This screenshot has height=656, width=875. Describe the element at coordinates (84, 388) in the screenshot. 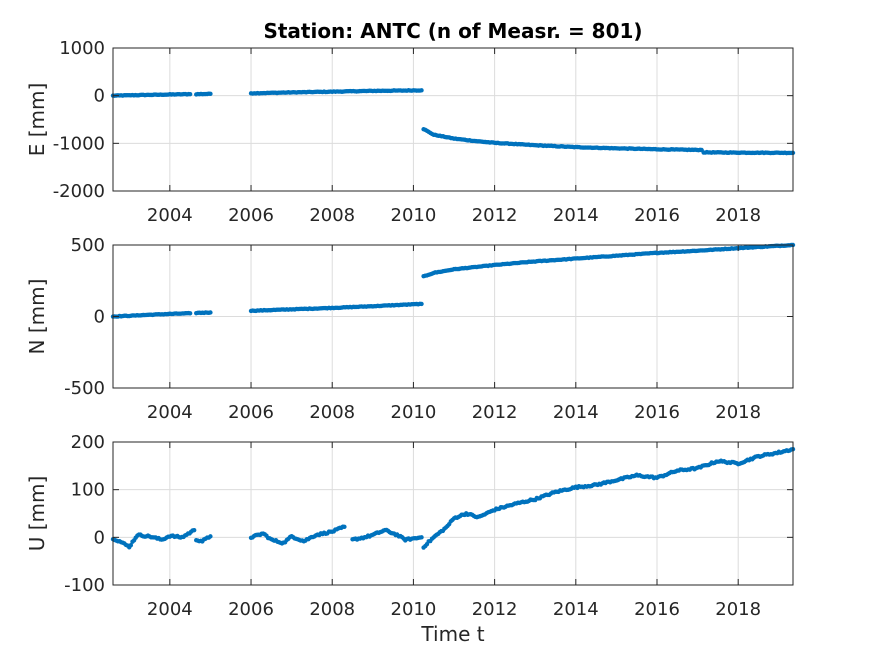

I see `y-tick-label: -500` at that location.